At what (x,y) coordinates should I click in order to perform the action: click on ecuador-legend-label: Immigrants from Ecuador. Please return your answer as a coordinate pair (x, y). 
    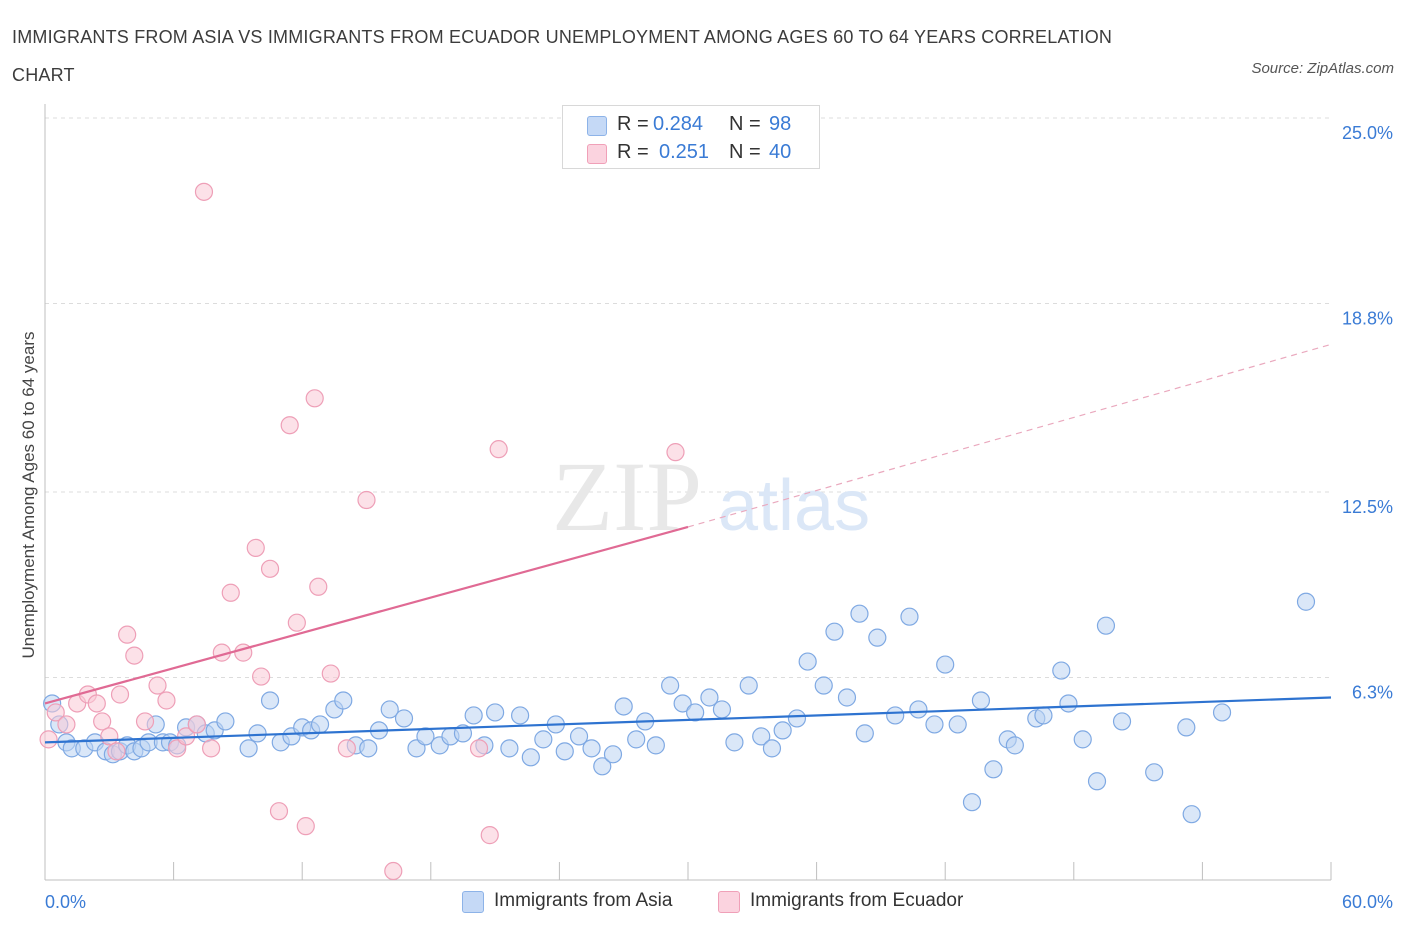
    Looking at the image, I should click on (857, 900).